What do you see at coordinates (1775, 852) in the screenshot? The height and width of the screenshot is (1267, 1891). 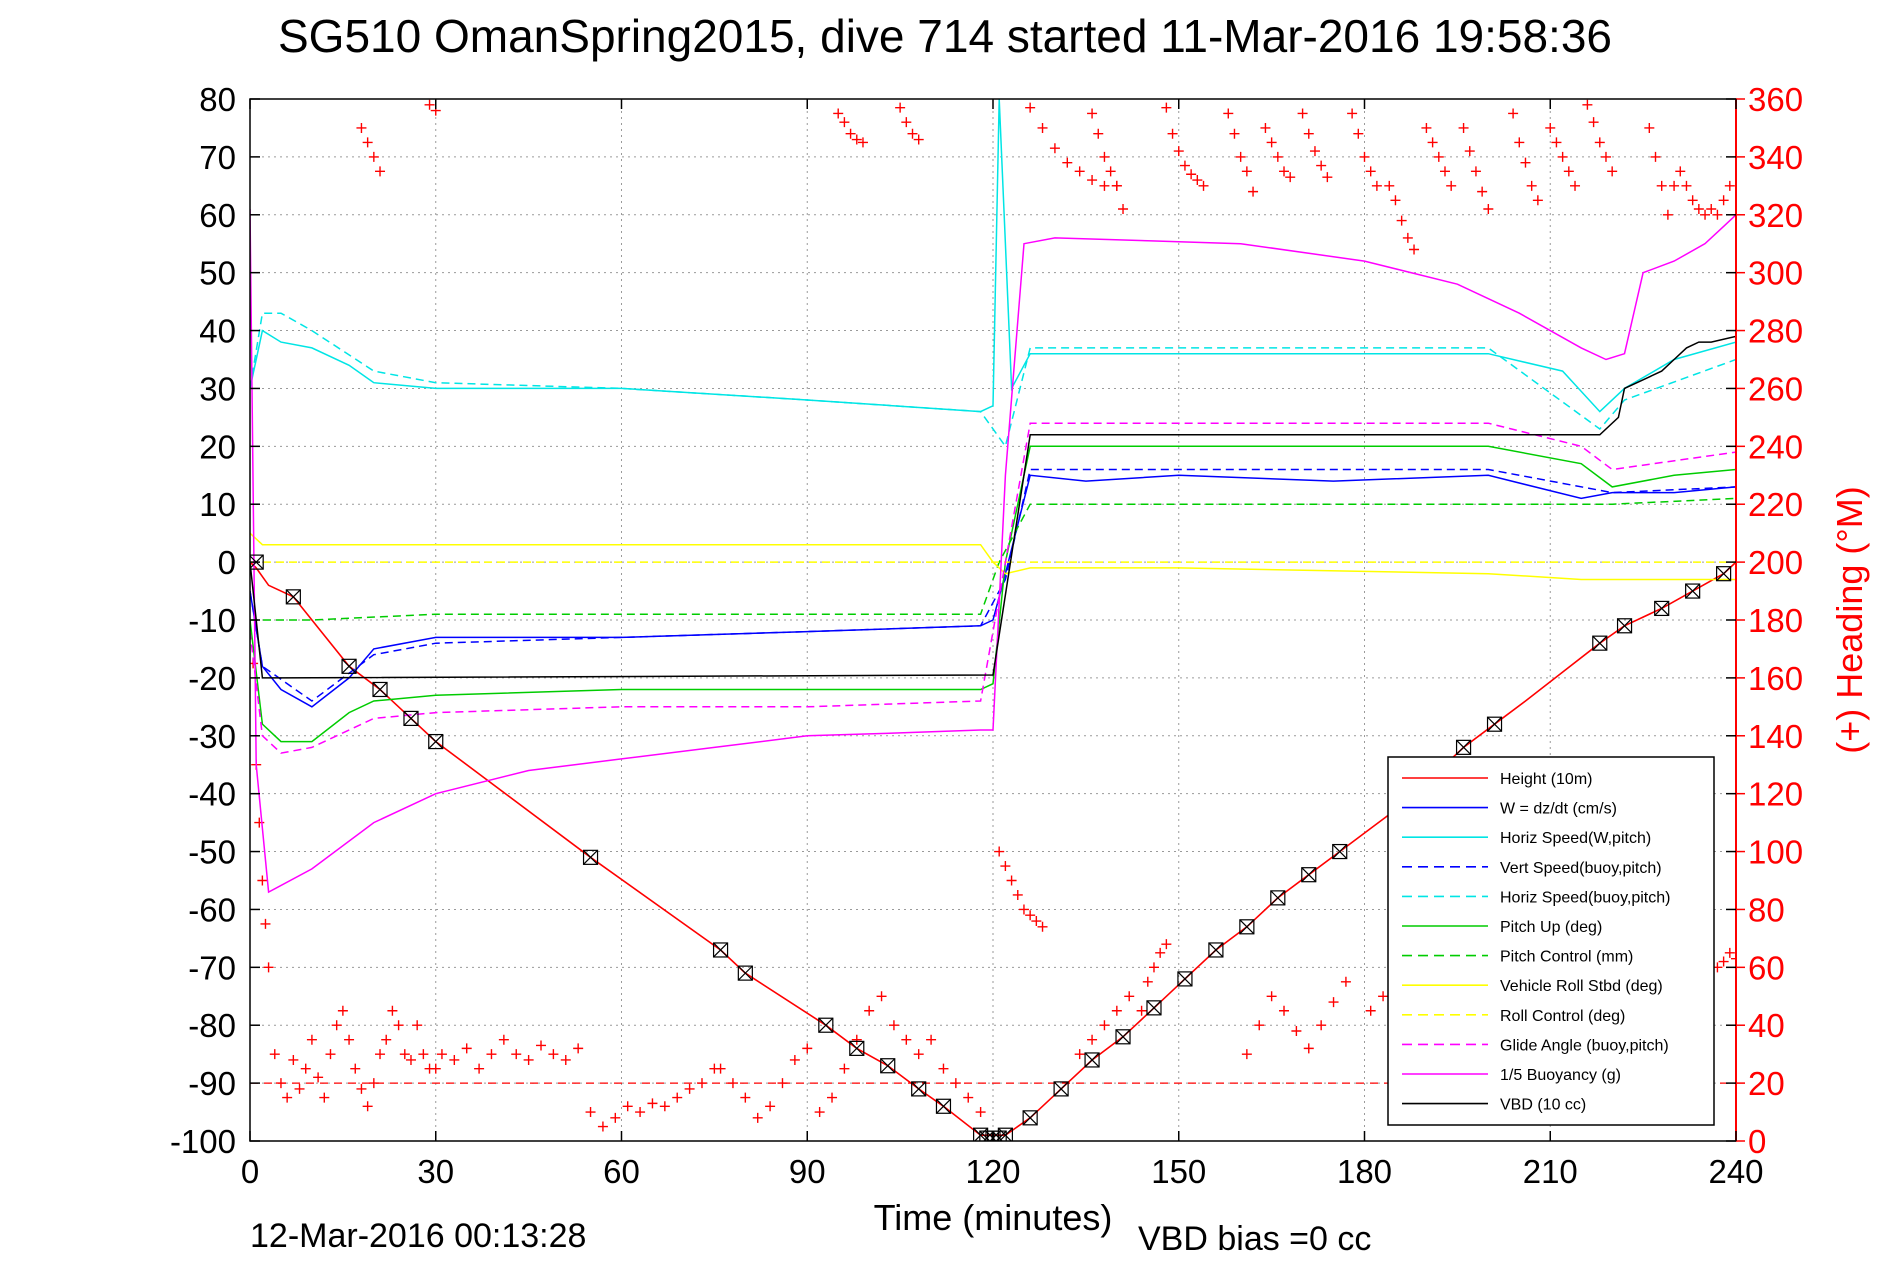 I see `y-right-tick-label: 100` at bounding box center [1775, 852].